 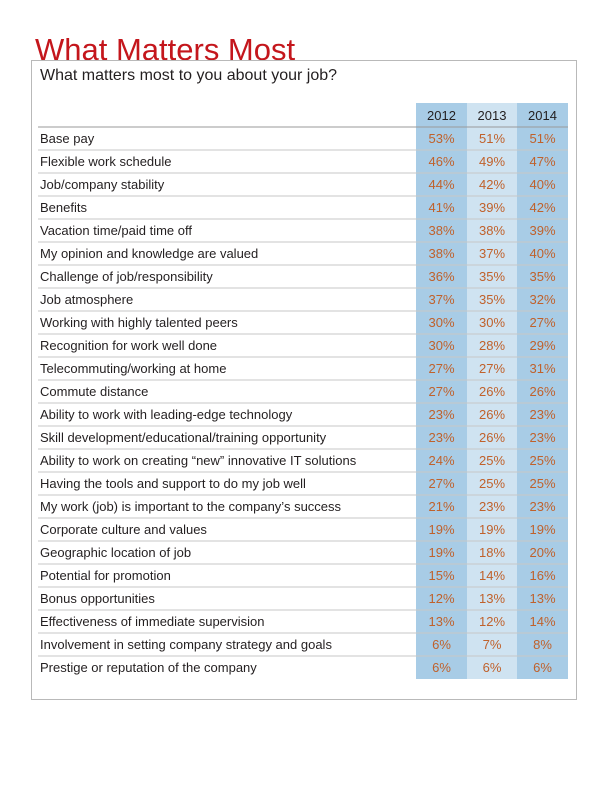 I want to click on cell-value: 24%, so click(x=441, y=460).